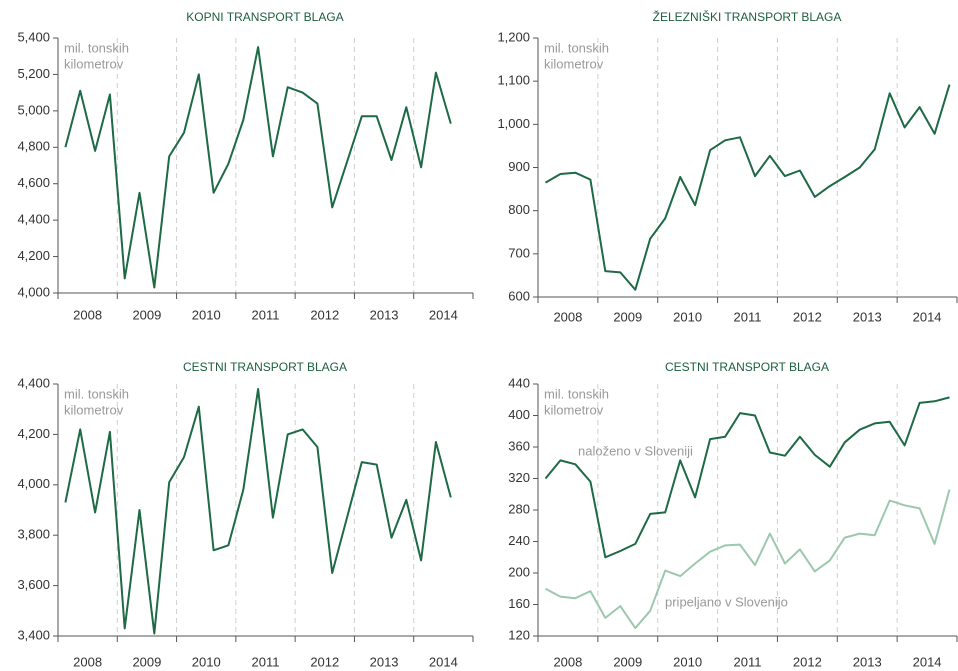 The width and height of the screenshot is (958, 671). I want to click on y-tick-label: 240, so click(519, 540).